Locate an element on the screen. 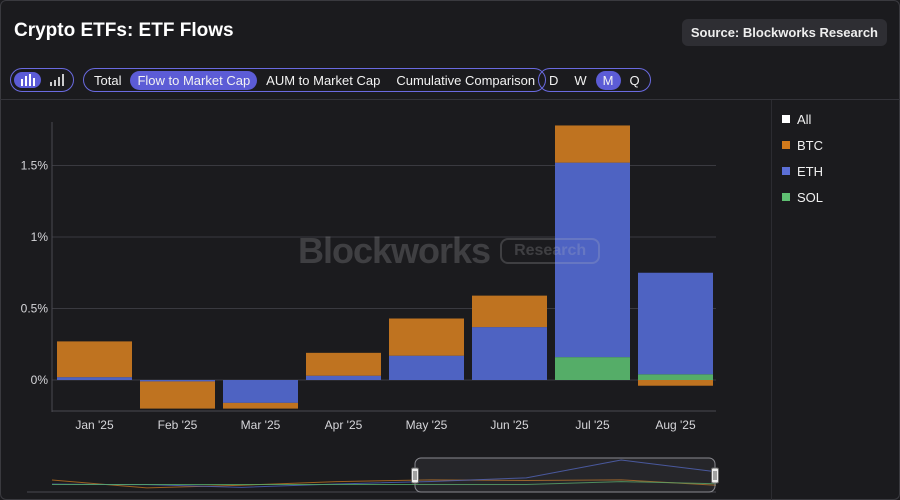 This screenshot has width=900, height=500. period-w: W is located at coordinates (580, 80).